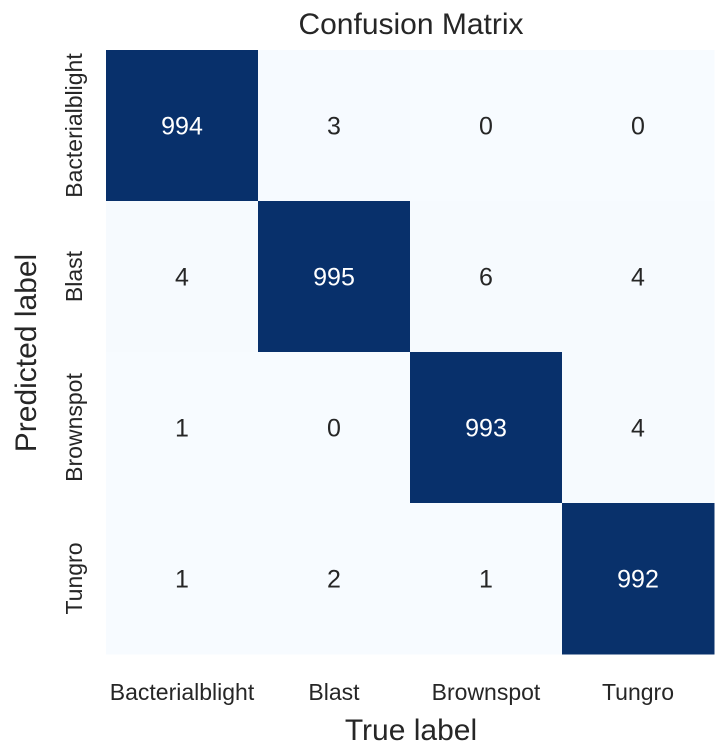  What do you see at coordinates (486, 692) in the screenshot?
I see `x-tick-label: Brownspot` at bounding box center [486, 692].